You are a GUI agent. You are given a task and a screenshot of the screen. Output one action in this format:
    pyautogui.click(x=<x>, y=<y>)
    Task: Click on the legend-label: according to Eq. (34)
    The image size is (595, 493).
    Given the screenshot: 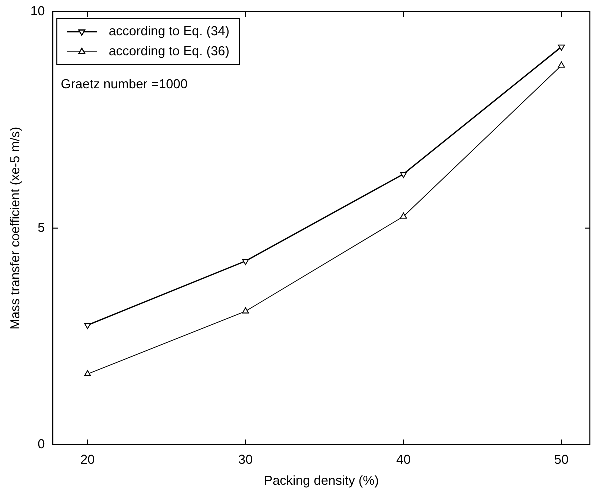 What is the action you would take?
    pyautogui.click(x=169, y=31)
    